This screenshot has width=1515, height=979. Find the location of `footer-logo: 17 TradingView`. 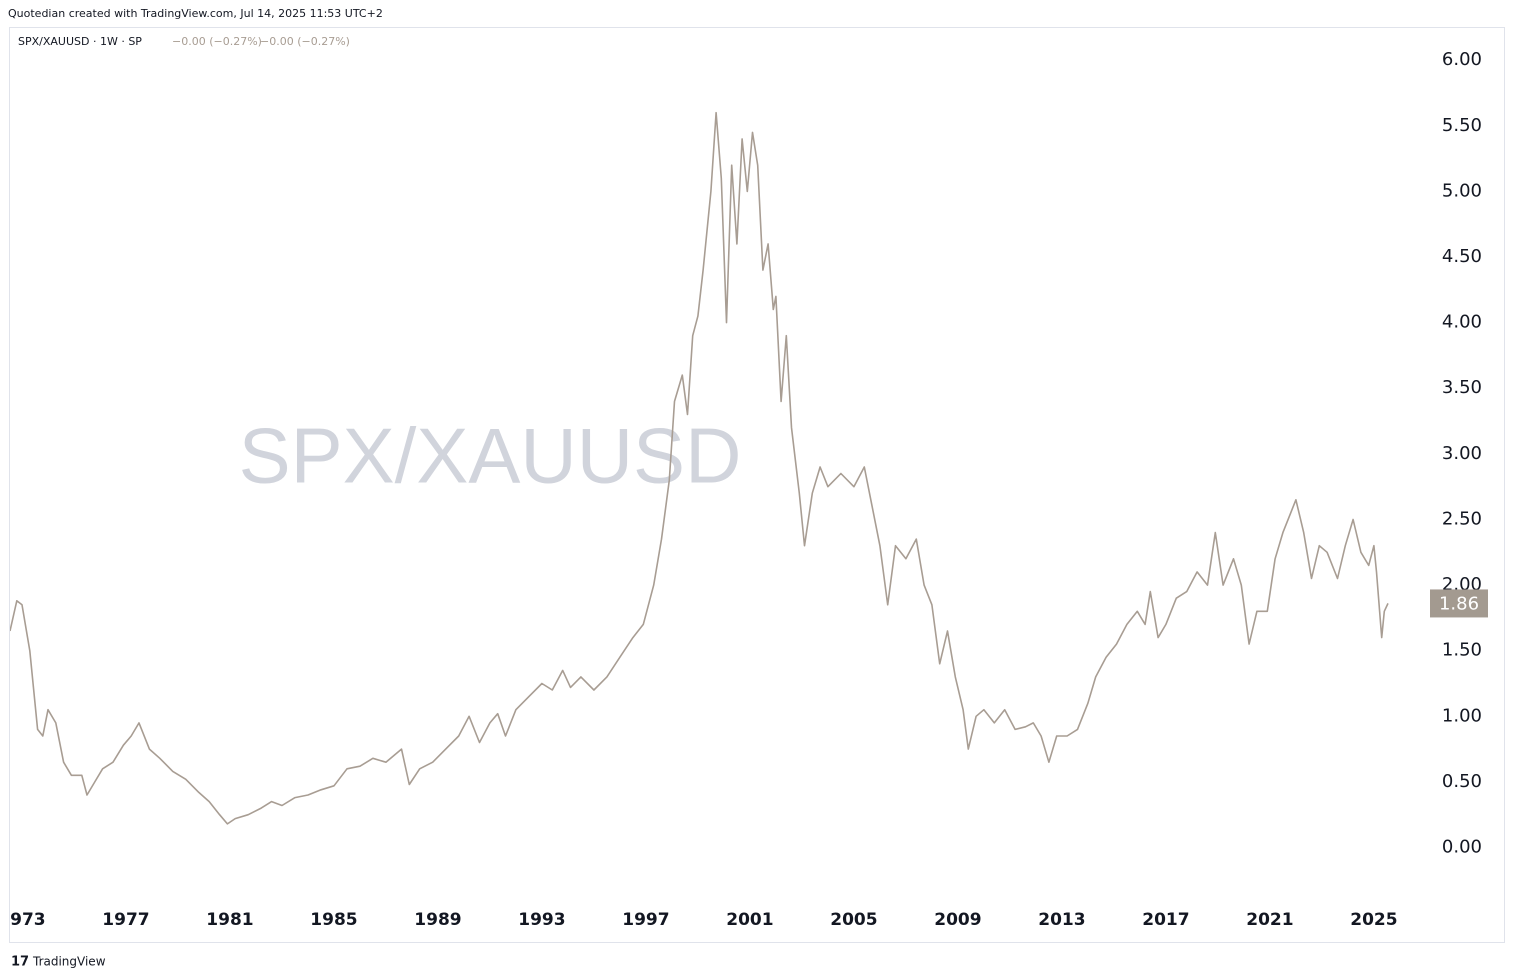

footer-logo: 17 TradingView is located at coordinates (58, 962).